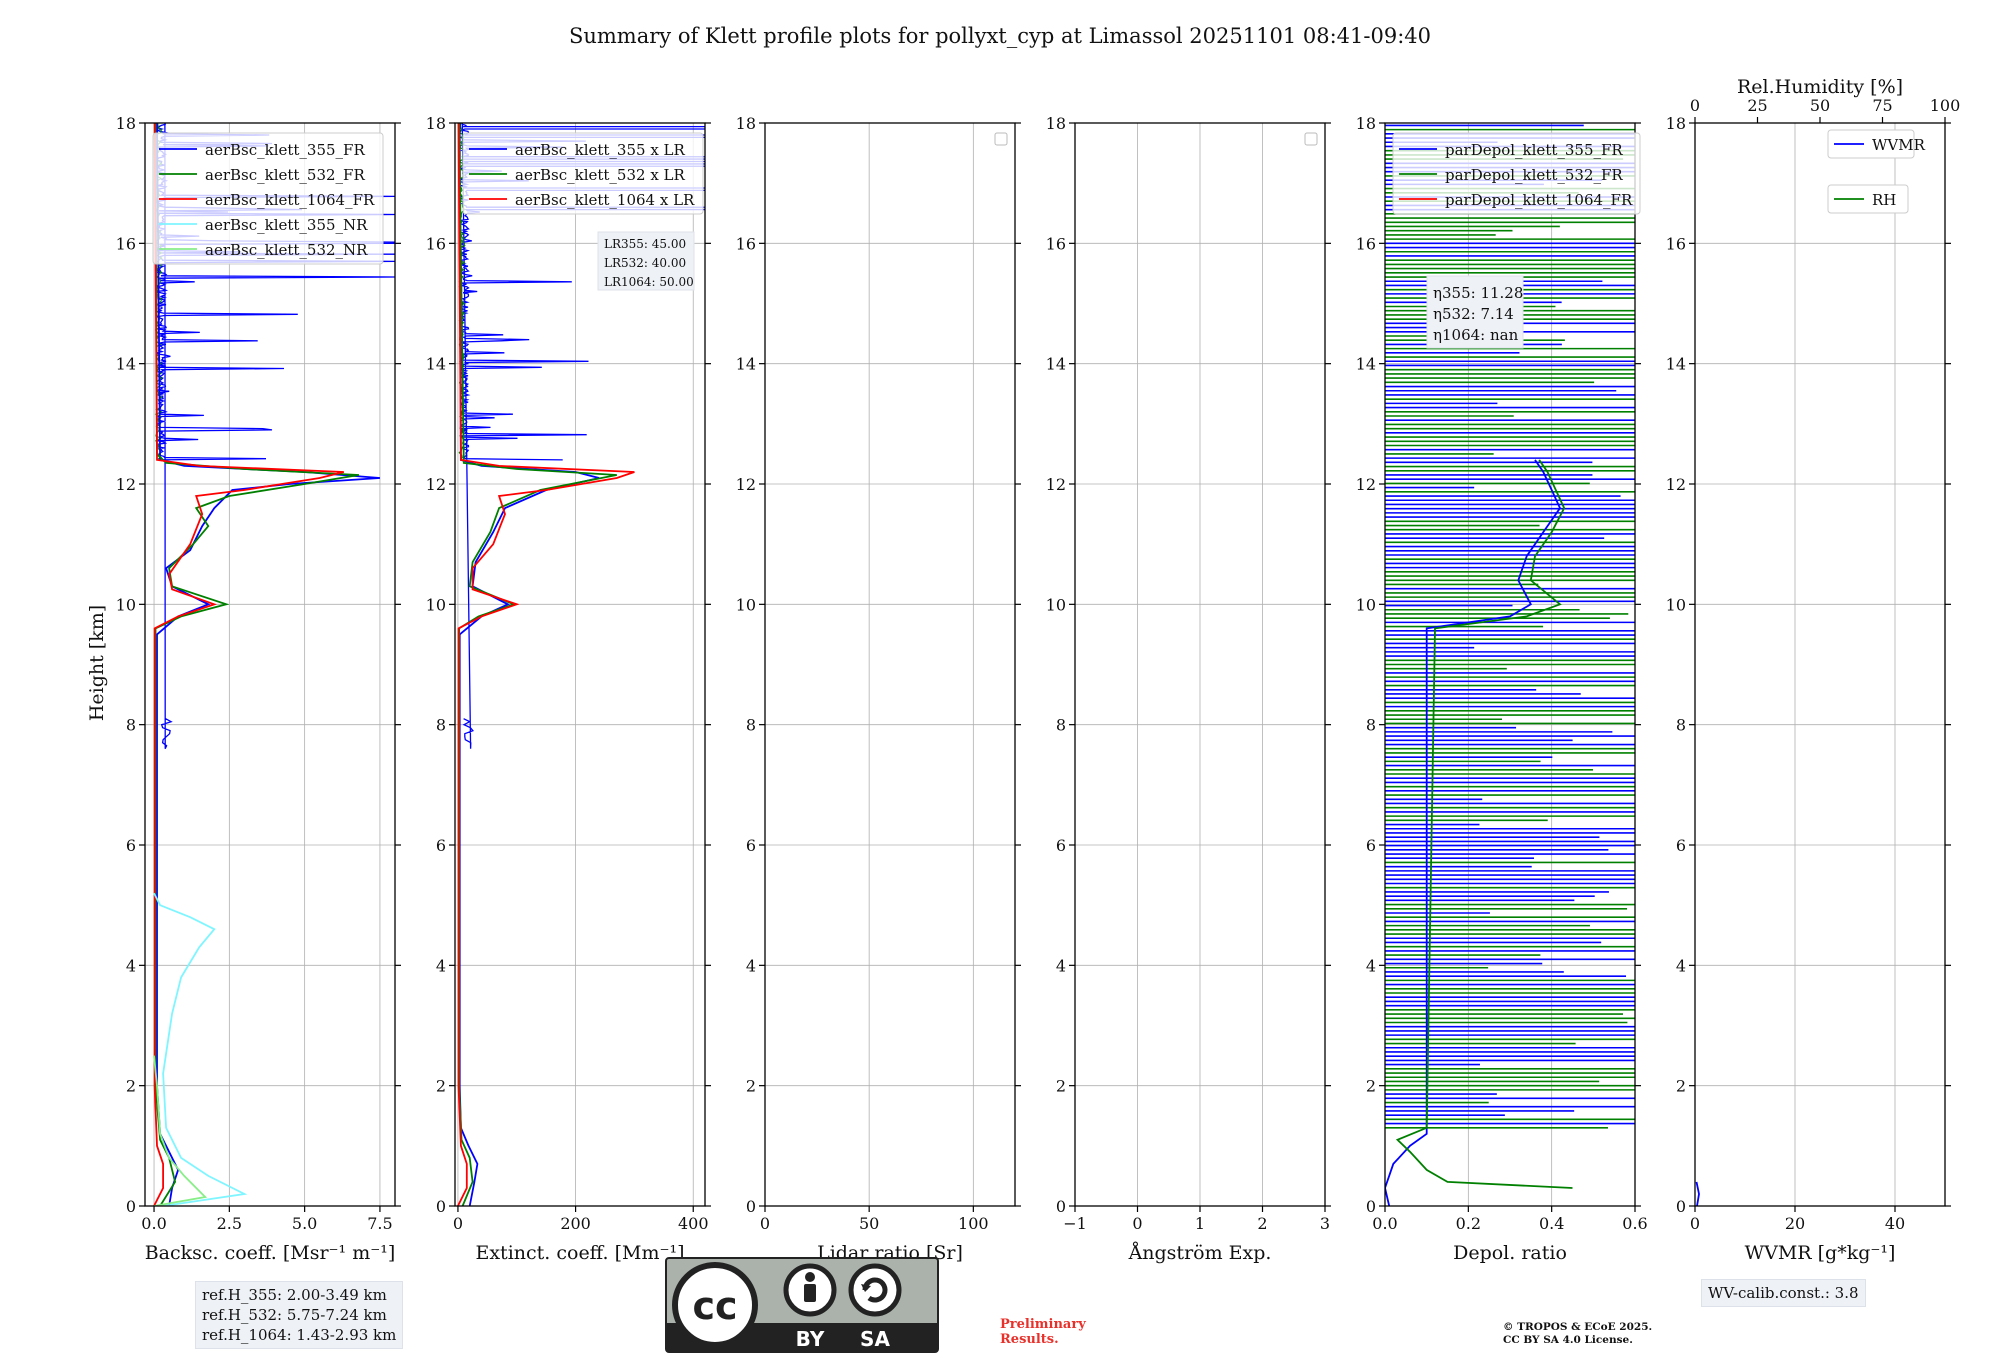 This screenshot has width=2000, height=1360. Describe the element at coordinates (1568, 1340) in the screenshot. I see `copyright-line-2: CC BY SA 4.0 License.` at that location.